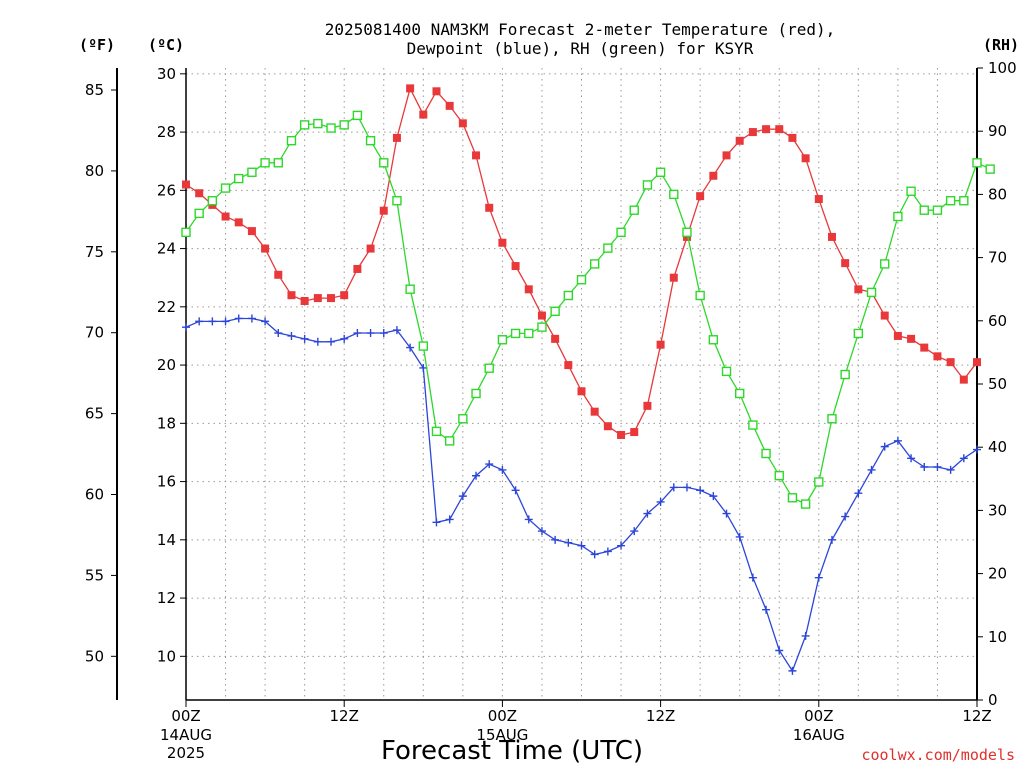  Describe the element at coordinates (94, 252) in the screenshot. I see `fahrenheit-tick-label: 75` at that location.